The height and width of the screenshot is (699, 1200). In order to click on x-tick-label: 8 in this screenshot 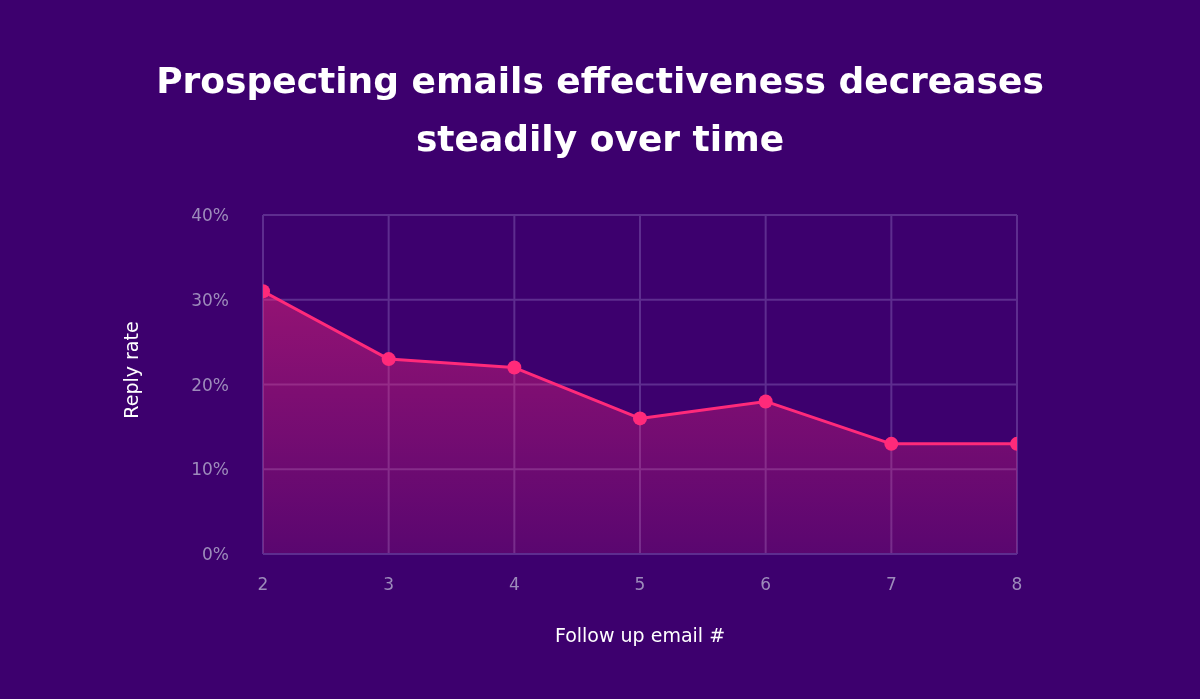, I will do `click(1017, 584)`.